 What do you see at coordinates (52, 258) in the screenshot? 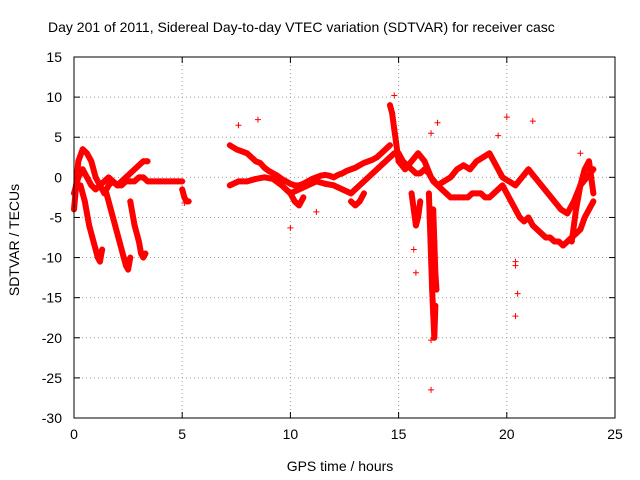
I see `y-tick-label: -10` at bounding box center [52, 258].